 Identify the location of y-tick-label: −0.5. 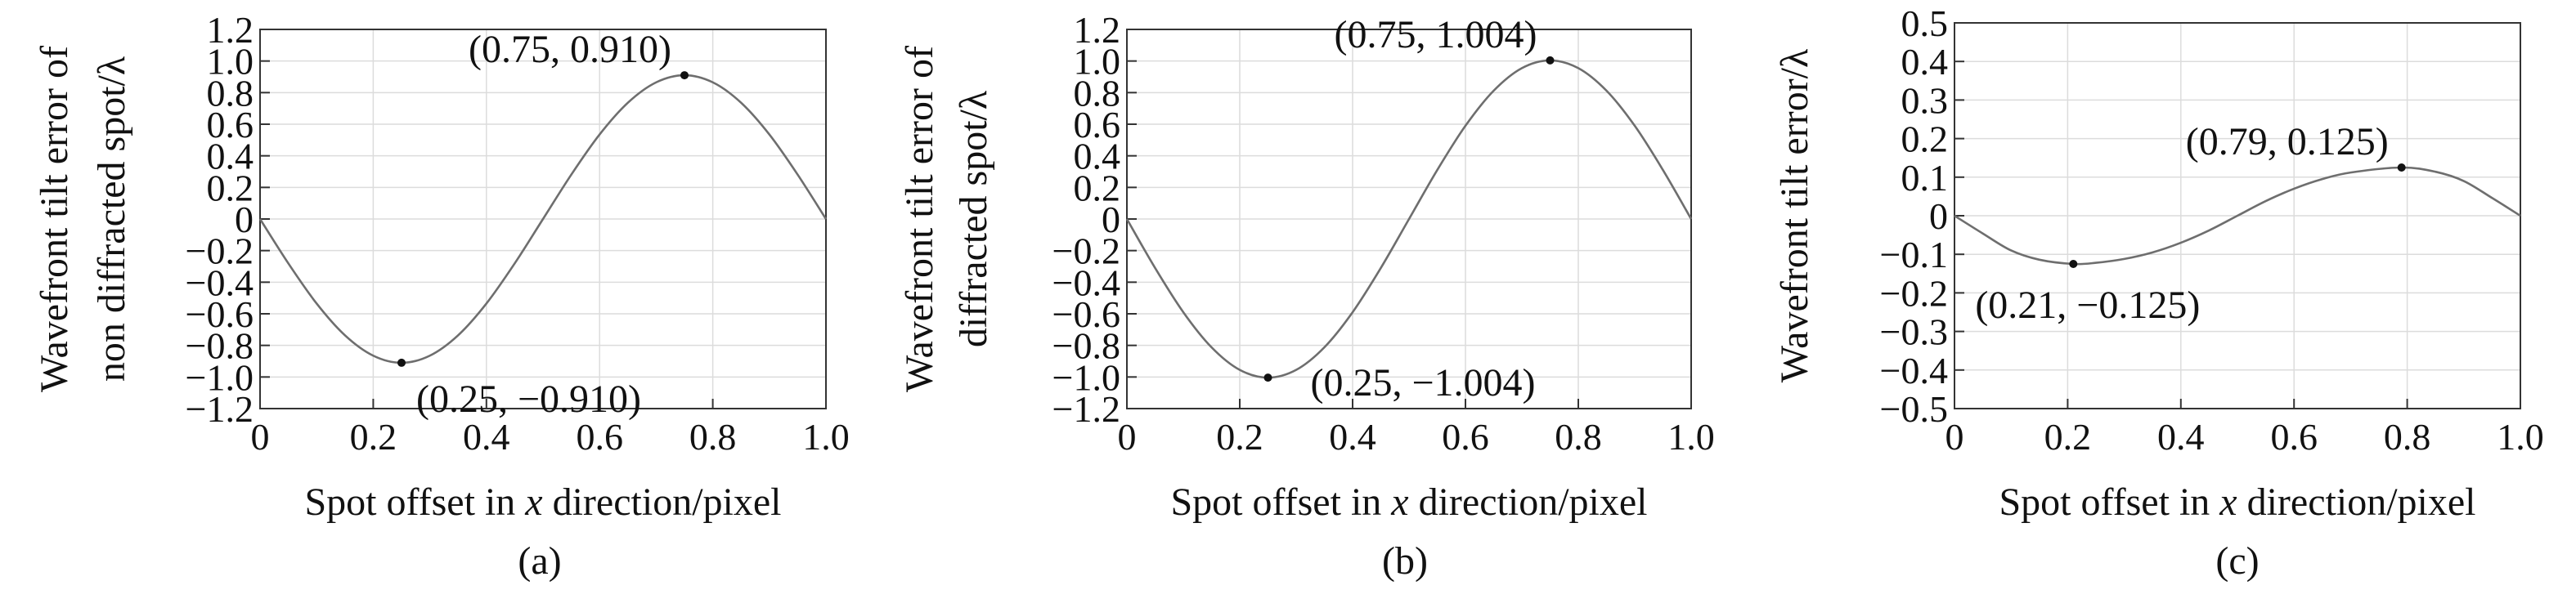
(1914, 409).